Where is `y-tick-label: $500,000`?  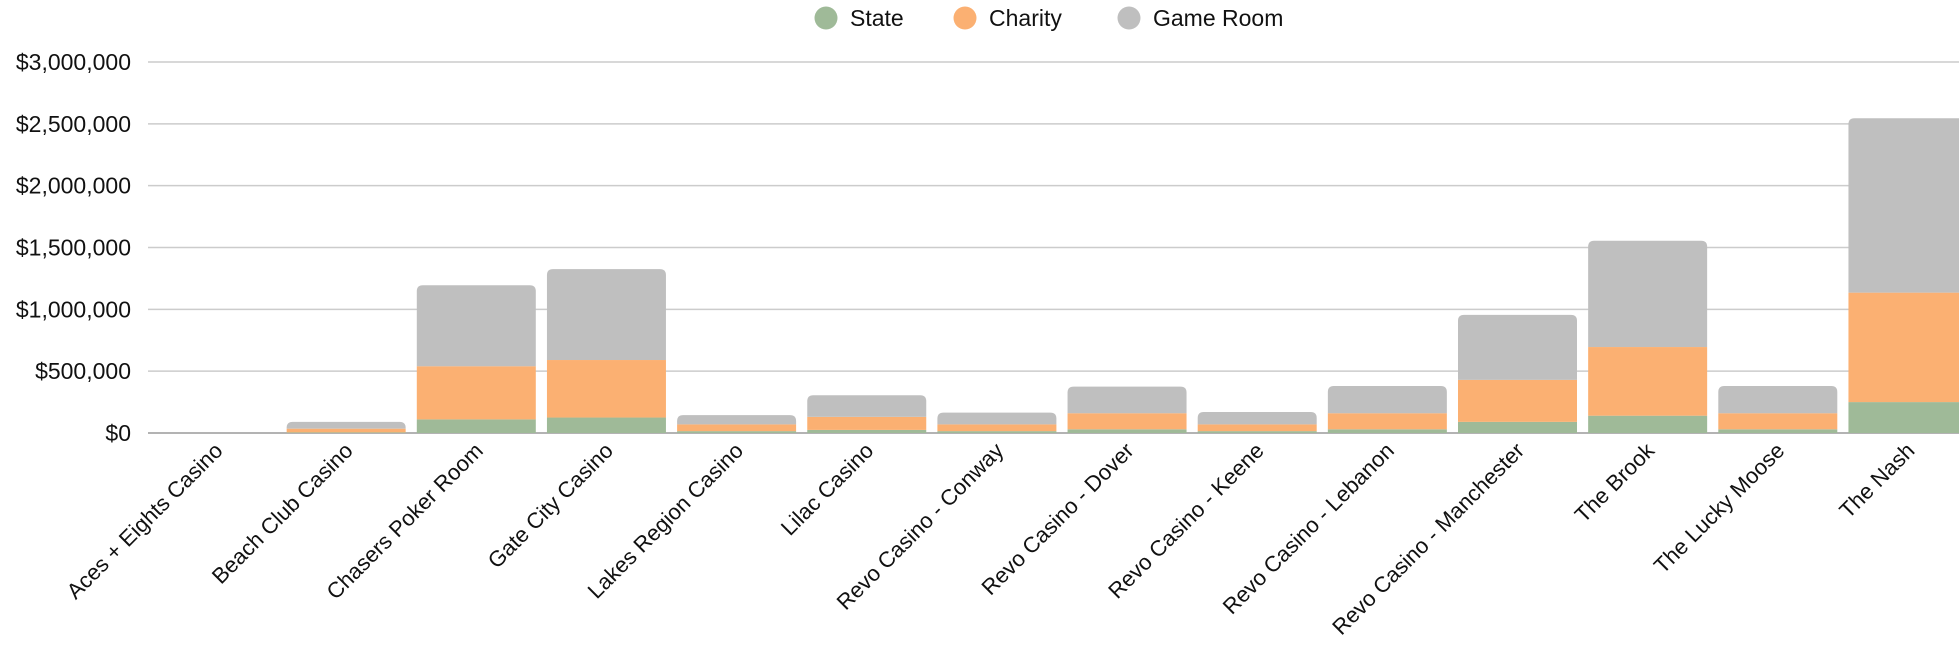
y-tick-label: $500,000 is located at coordinates (83, 371).